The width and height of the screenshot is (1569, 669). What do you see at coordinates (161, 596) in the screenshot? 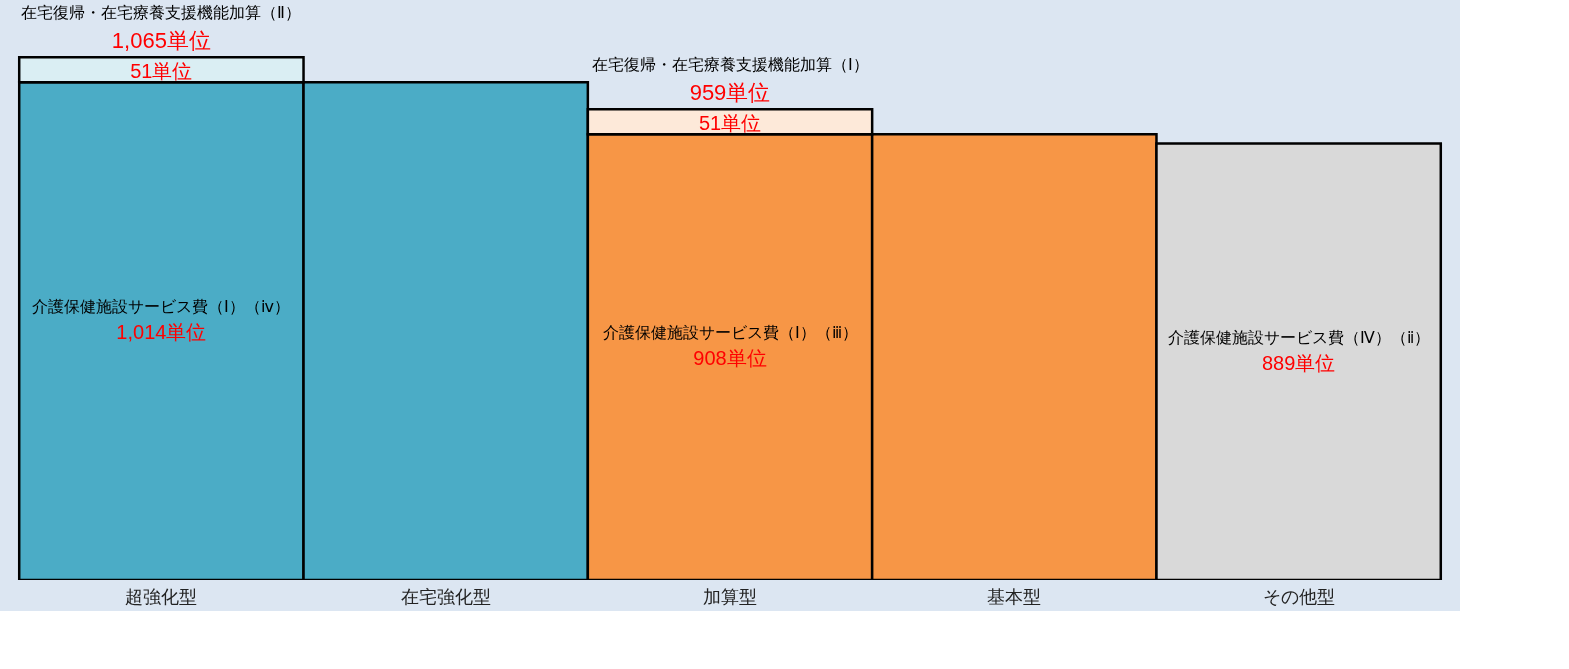
I see `x-tick-label: 超強化型` at bounding box center [161, 596].